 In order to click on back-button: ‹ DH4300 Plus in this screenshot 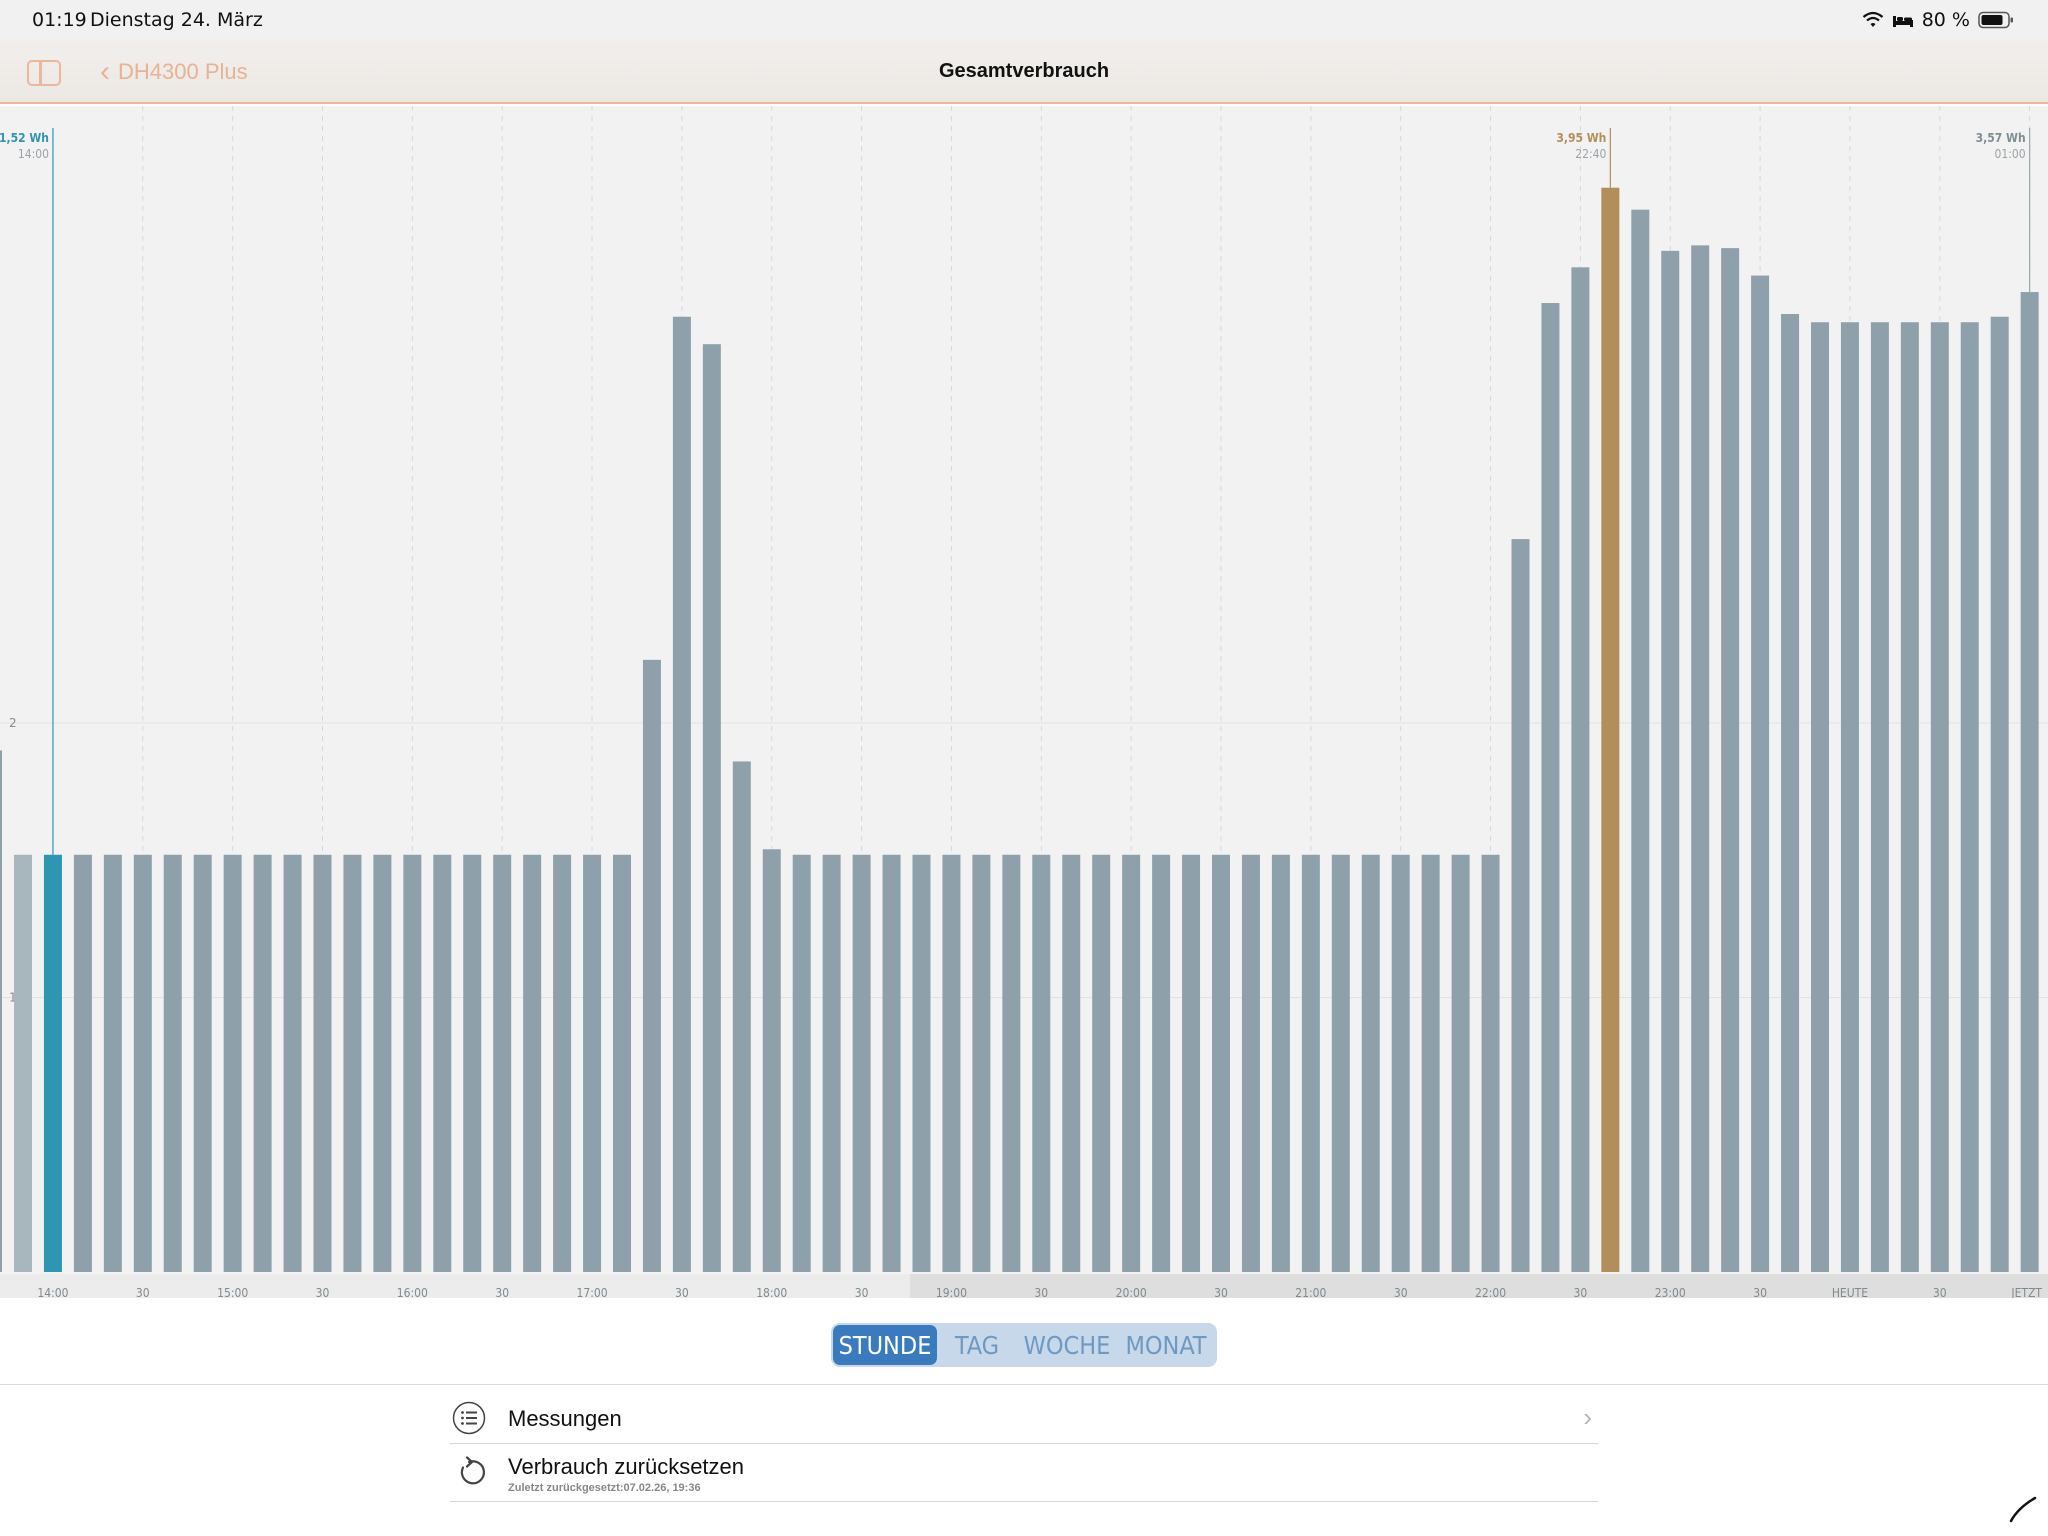, I will do `click(174, 72)`.